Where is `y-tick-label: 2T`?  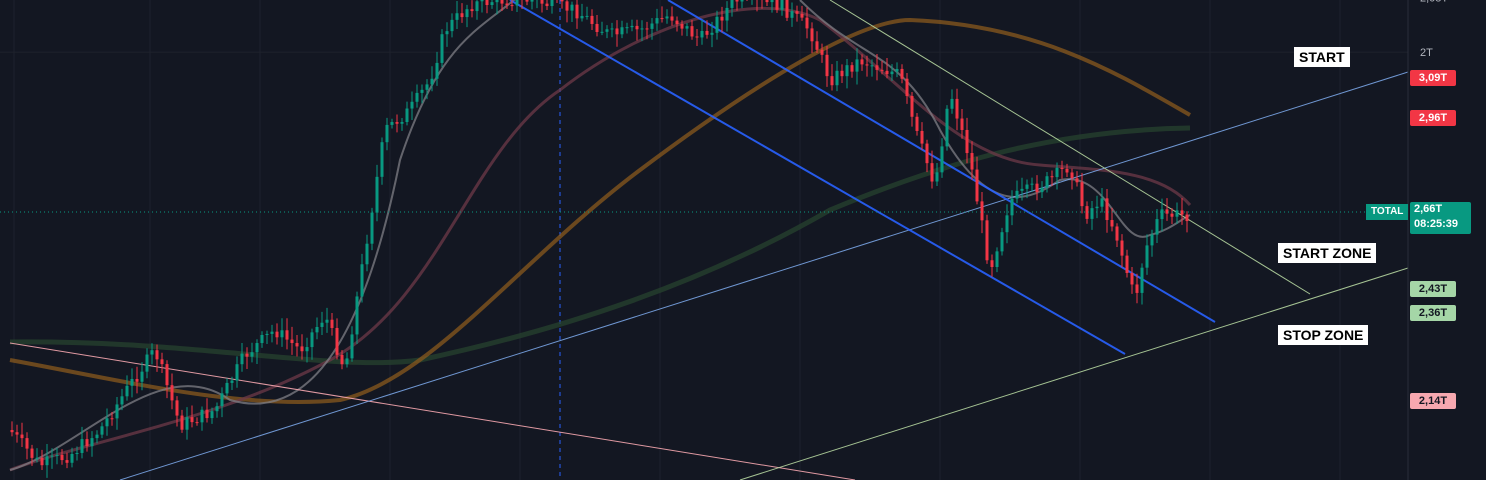
y-tick-label: 2T is located at coordinates (1426, 53).